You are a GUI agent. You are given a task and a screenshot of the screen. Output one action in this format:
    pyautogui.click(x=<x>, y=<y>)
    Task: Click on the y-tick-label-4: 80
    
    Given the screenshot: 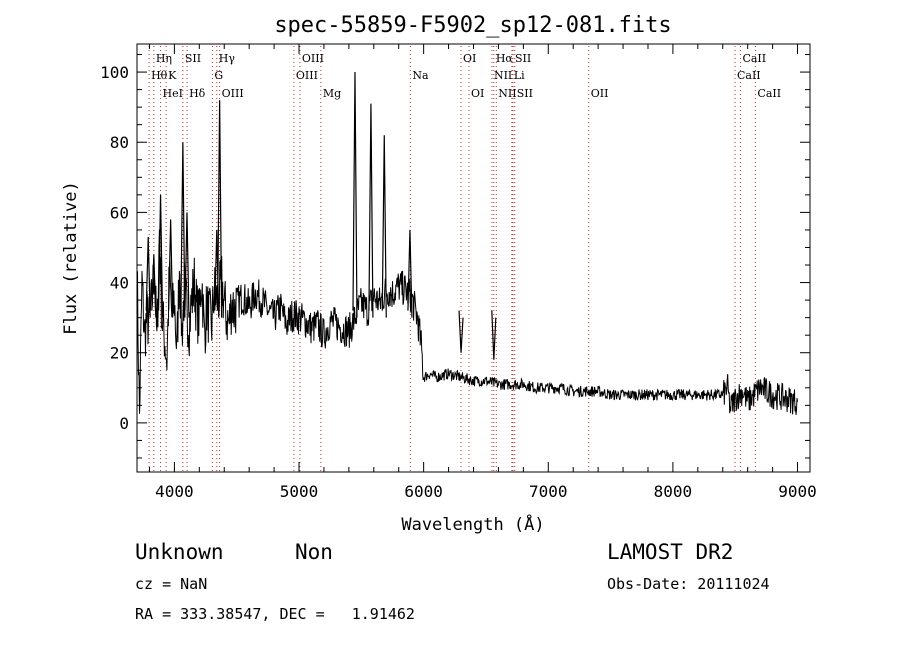 What is the action you would take?
    pyautogui.click(x=119, y=142)
    